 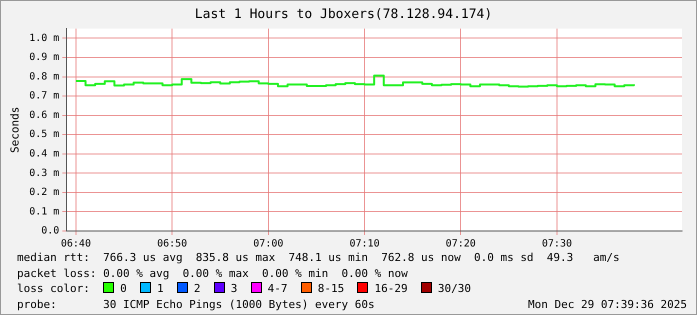 What do you see at coordinates (44, 96) in the screenshot?
I see `y-tick-label: 0.7 m` at bounding box center [44, 96].